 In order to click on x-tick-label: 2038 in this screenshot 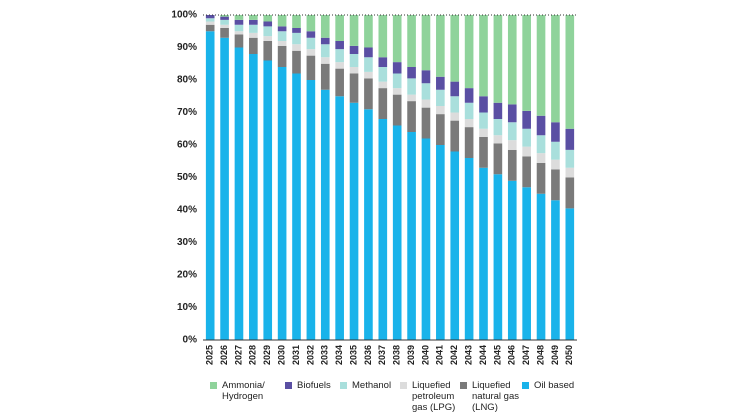, I will do `click(397, 355)`.